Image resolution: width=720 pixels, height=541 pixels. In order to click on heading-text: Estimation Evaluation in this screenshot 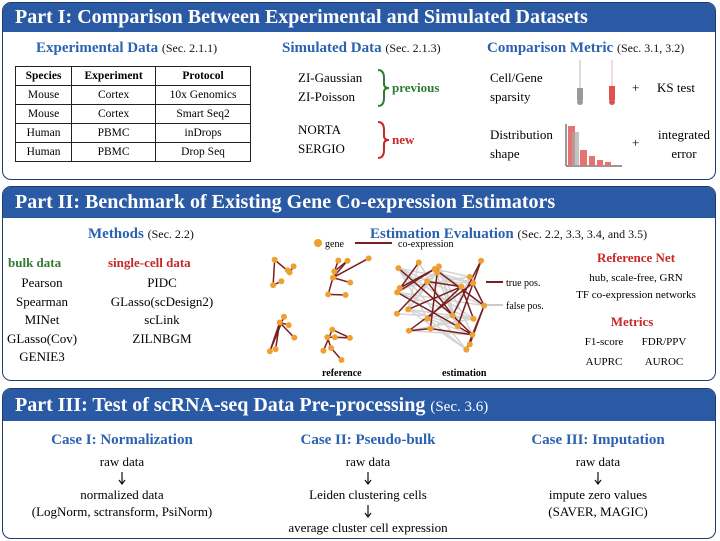, I will do `click(442, 234)`.